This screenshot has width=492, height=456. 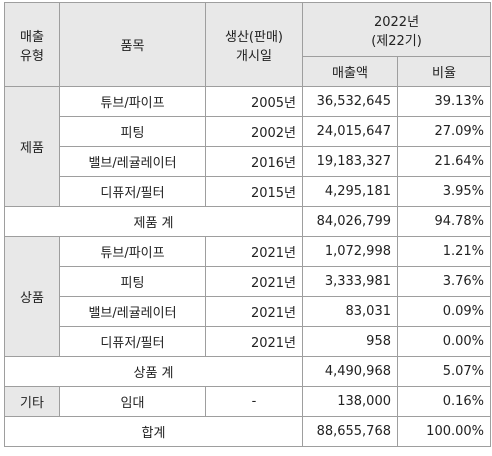 What do you see at coordinates (153, 221) in the screenshot?
I see `subtotal-label: 제품 계` at bounding box center [153, 221].